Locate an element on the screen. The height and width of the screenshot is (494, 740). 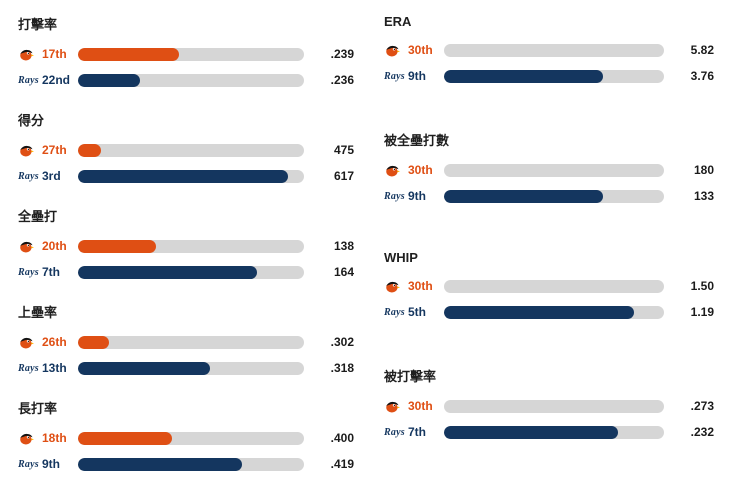
stat-section: 長打率 18th .400 Rays 9th .419 is located at coordinates (186, 436).